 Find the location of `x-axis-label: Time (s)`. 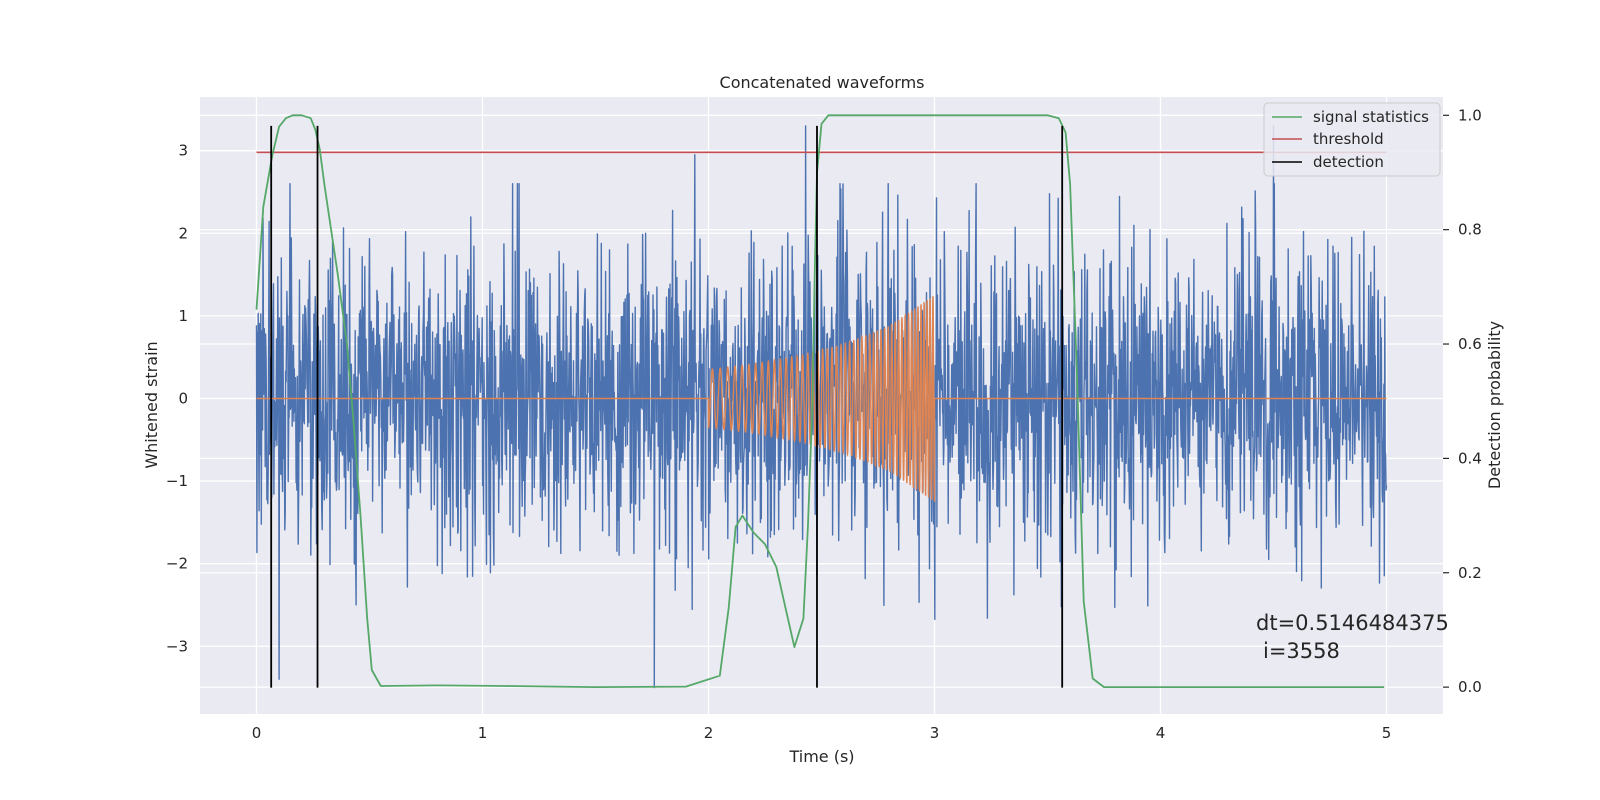

x-axis-label: Time (s) is located at coordinates (821, 756).